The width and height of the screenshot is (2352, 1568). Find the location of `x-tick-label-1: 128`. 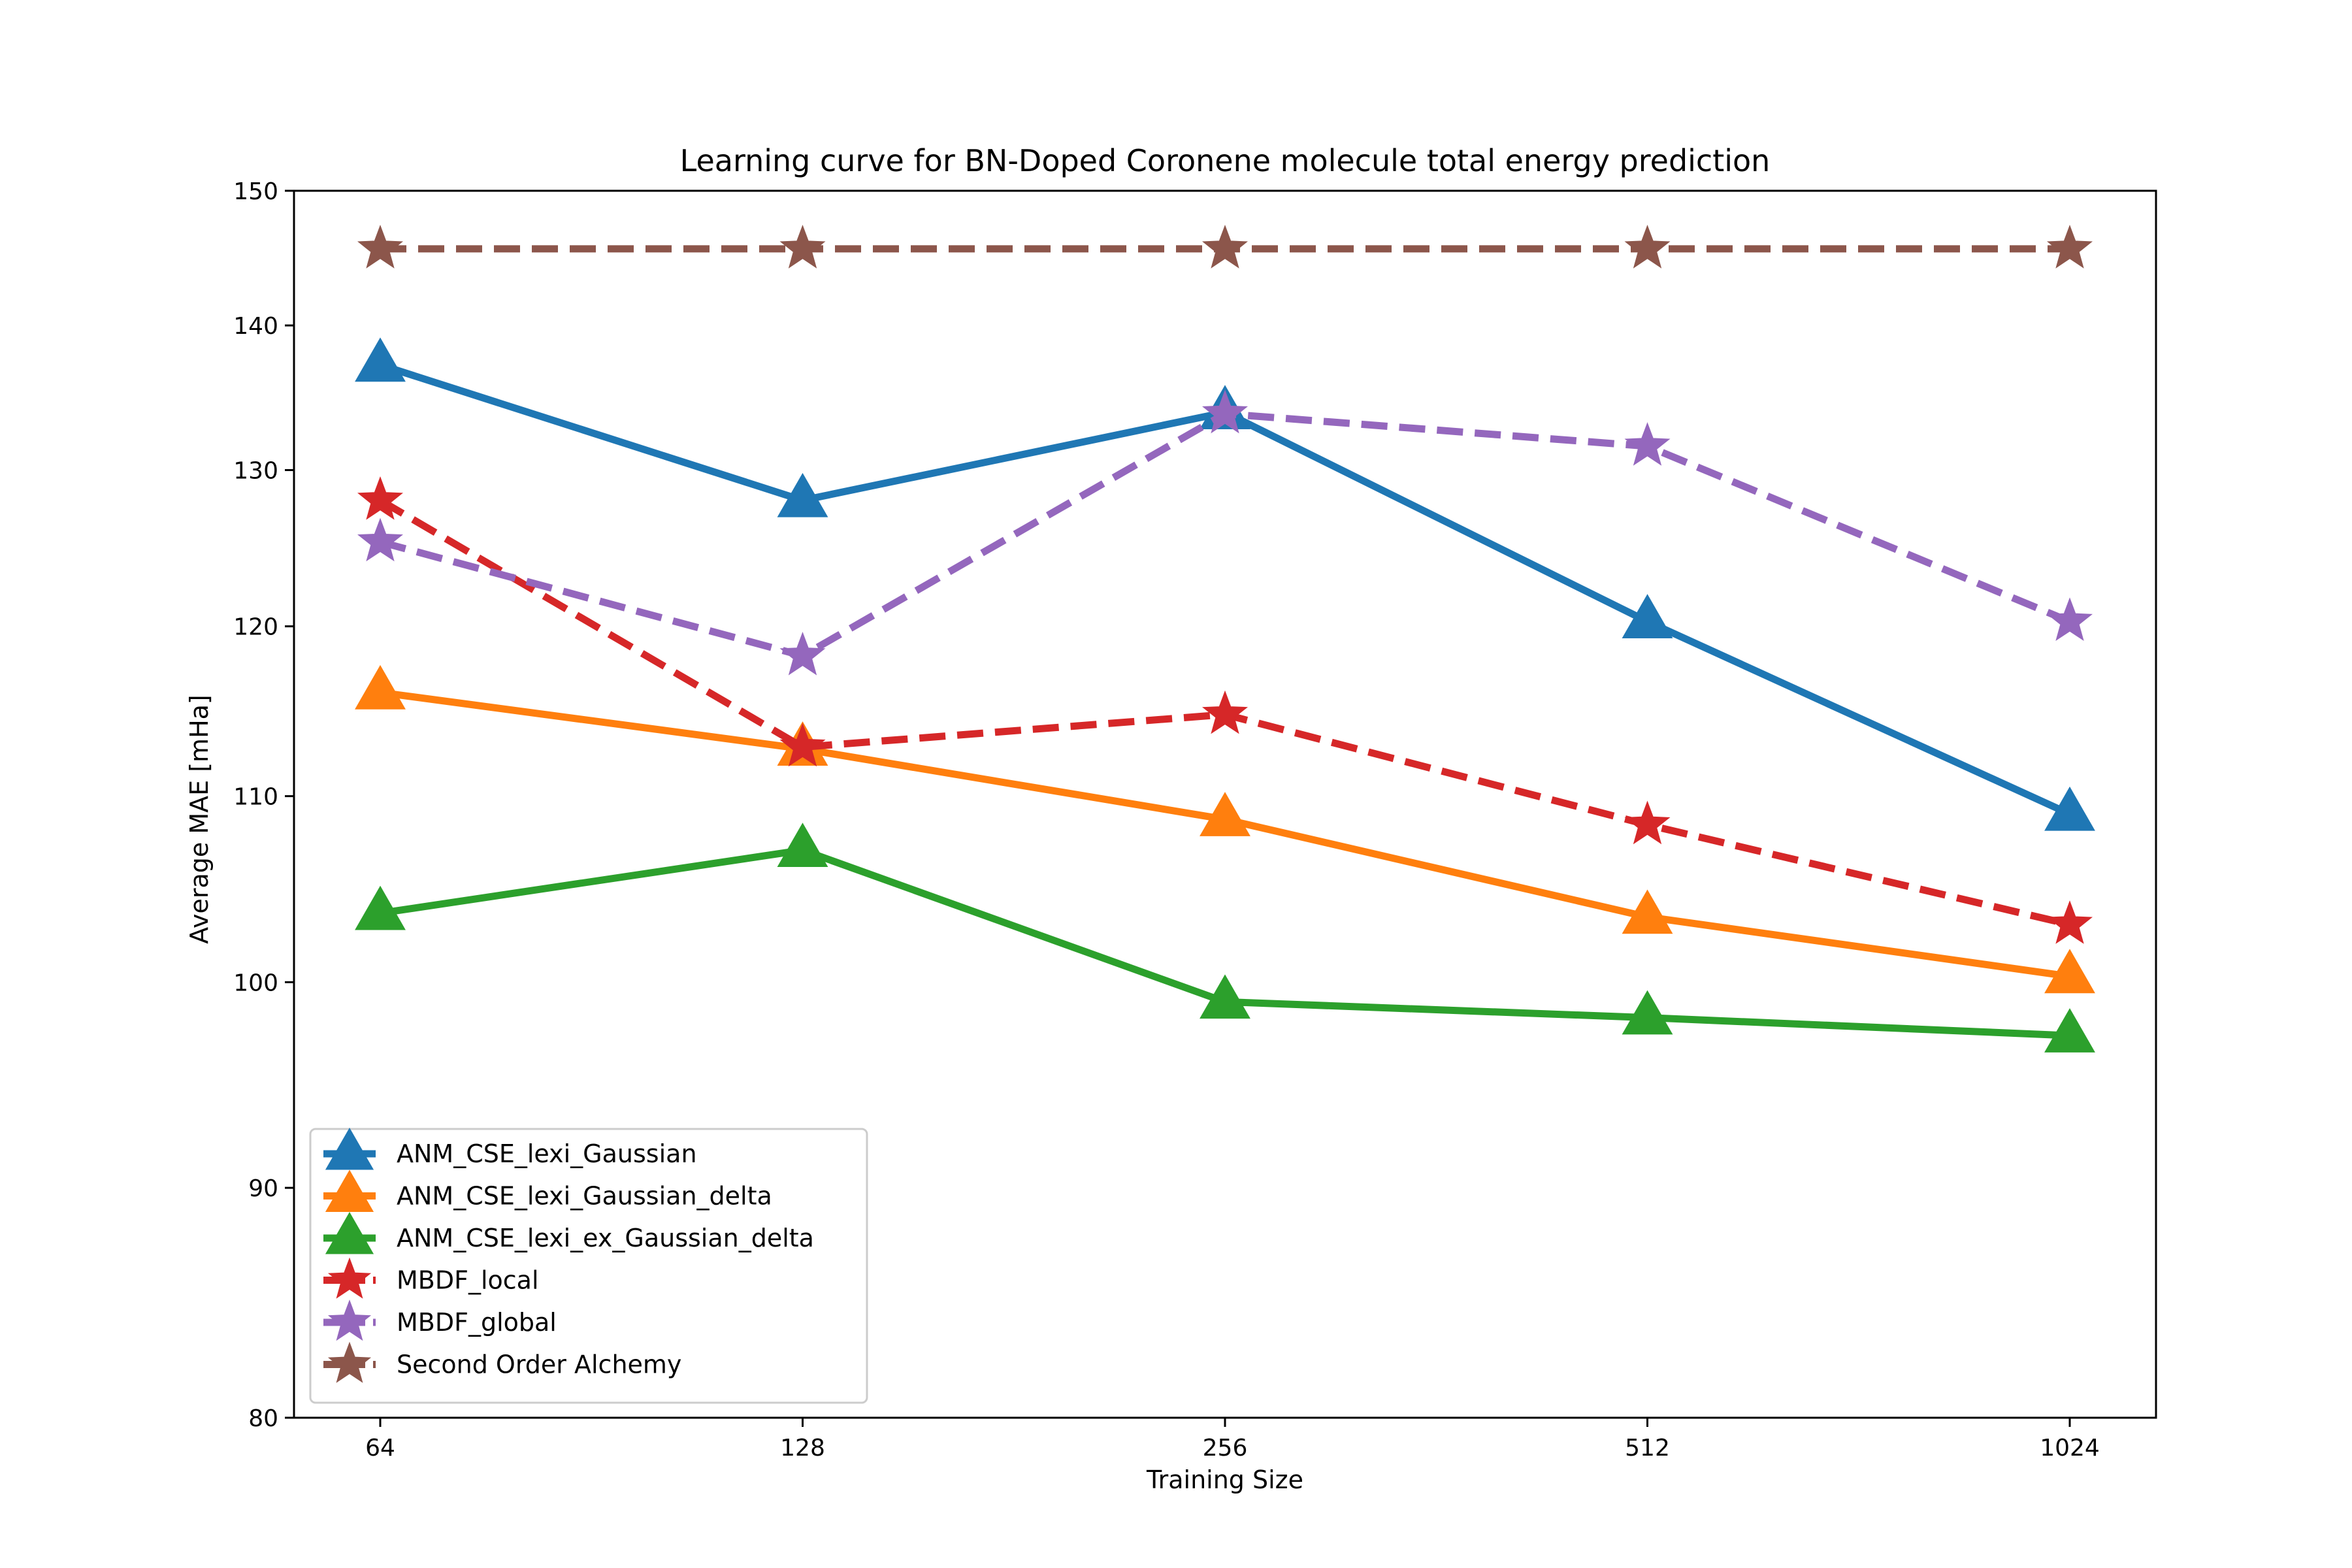

x-tick-label-1: 128 is located at coordinates (802, 1448).